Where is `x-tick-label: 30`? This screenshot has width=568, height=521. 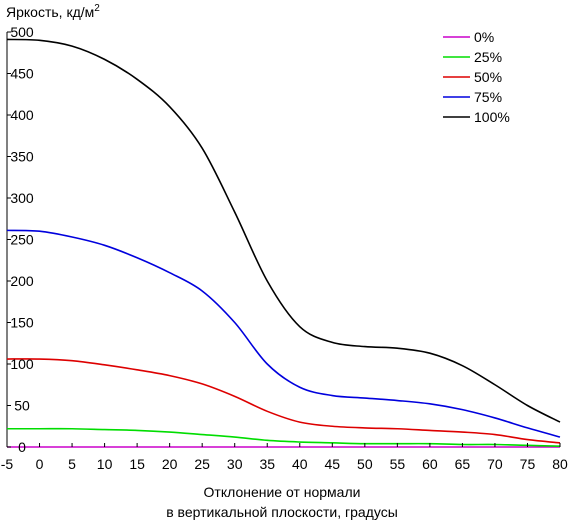 x-tick-label: 30 is located at coordinates (235, 464).